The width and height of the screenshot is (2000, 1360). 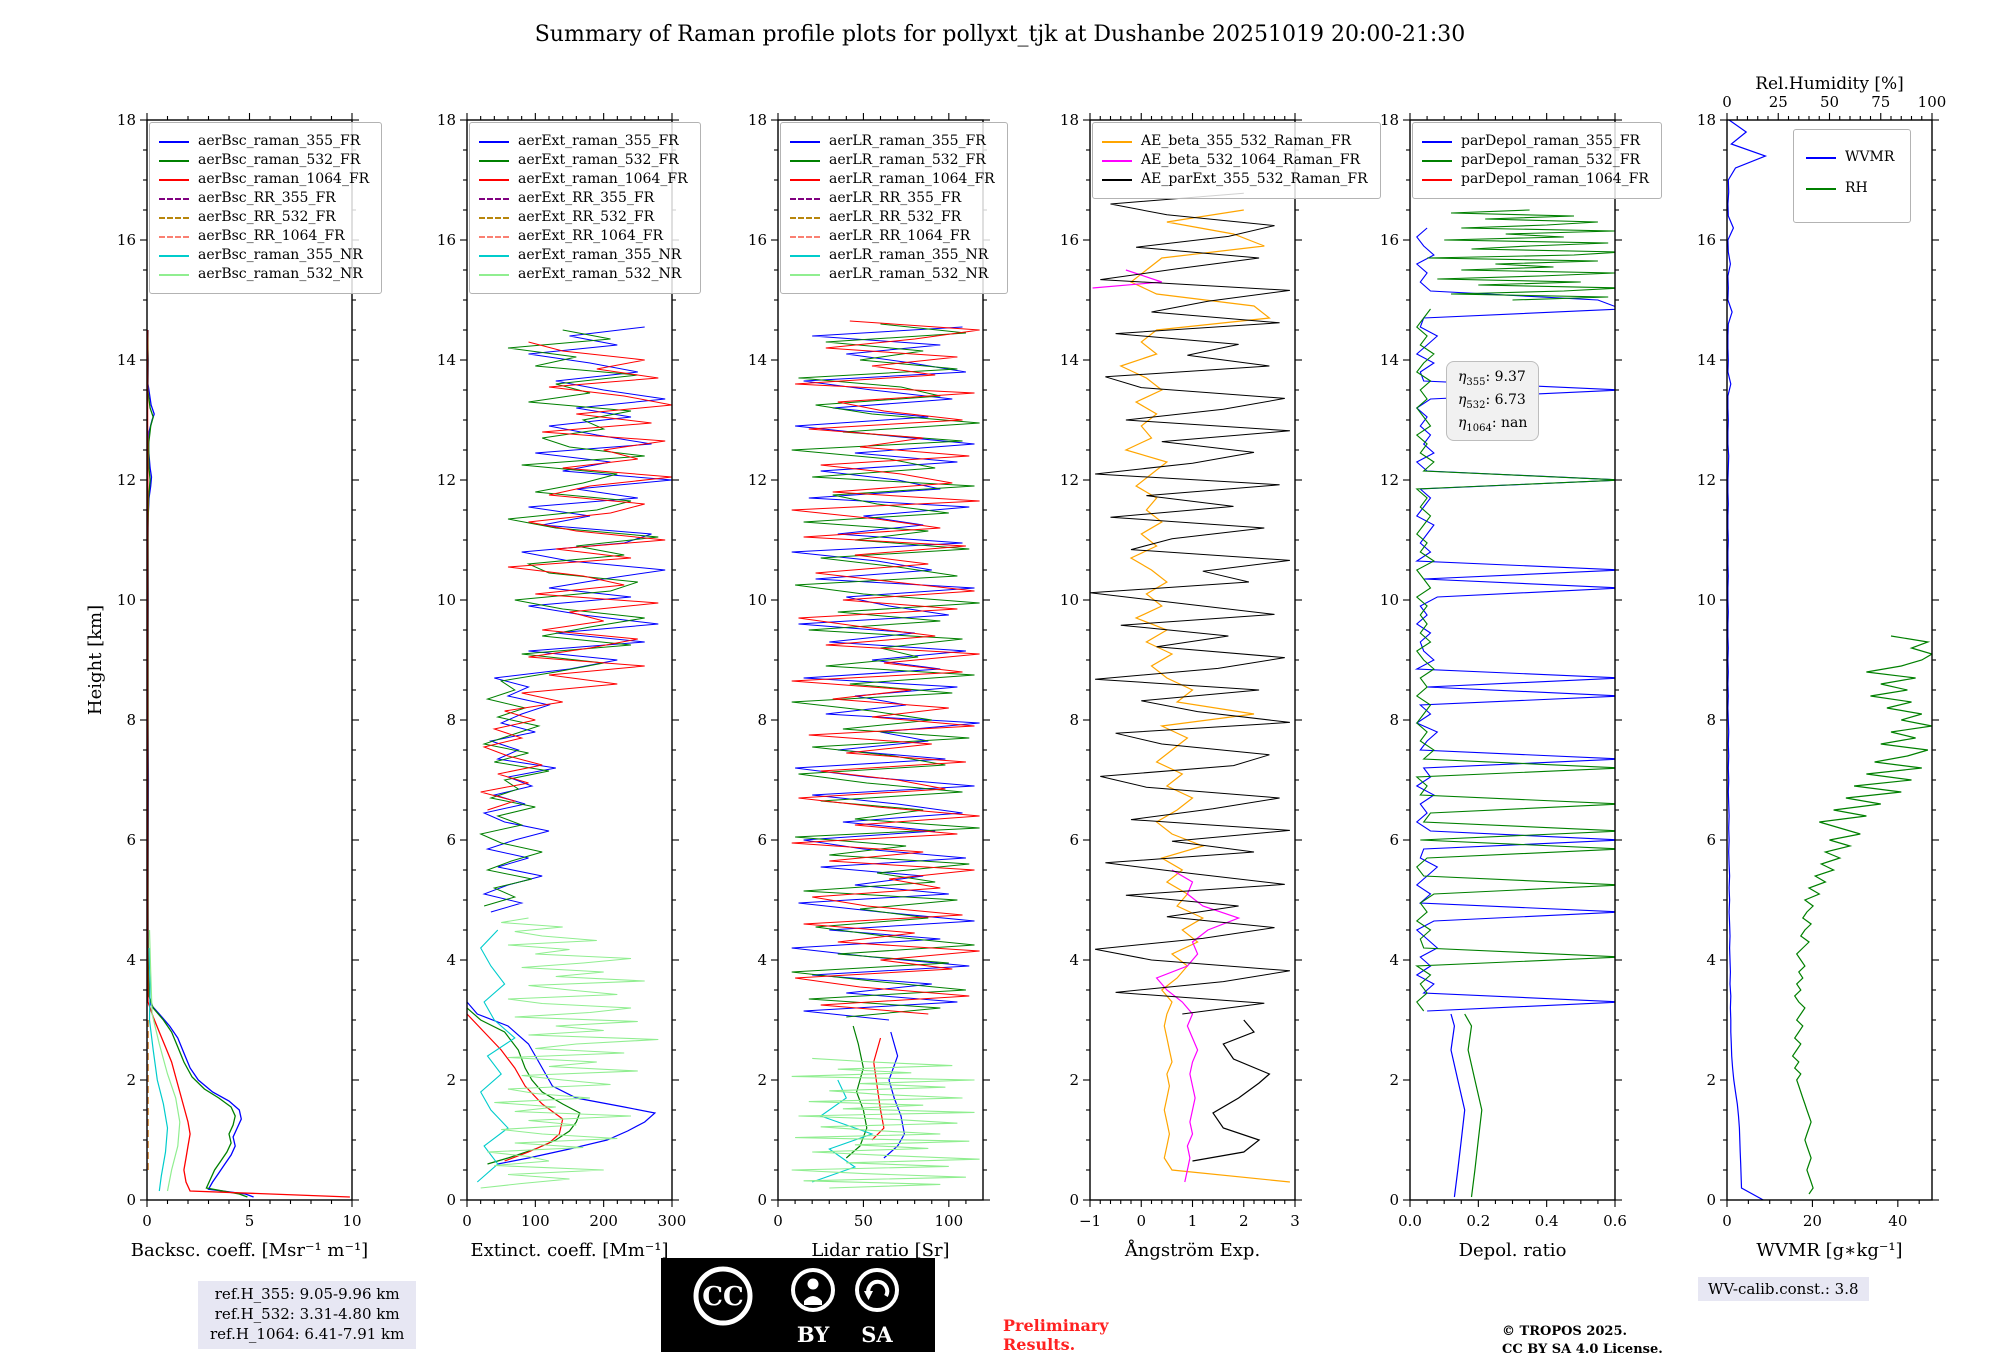 I want to click on legend-entry: aerBsc_raman_355_FR, so click(x=264, y=141).